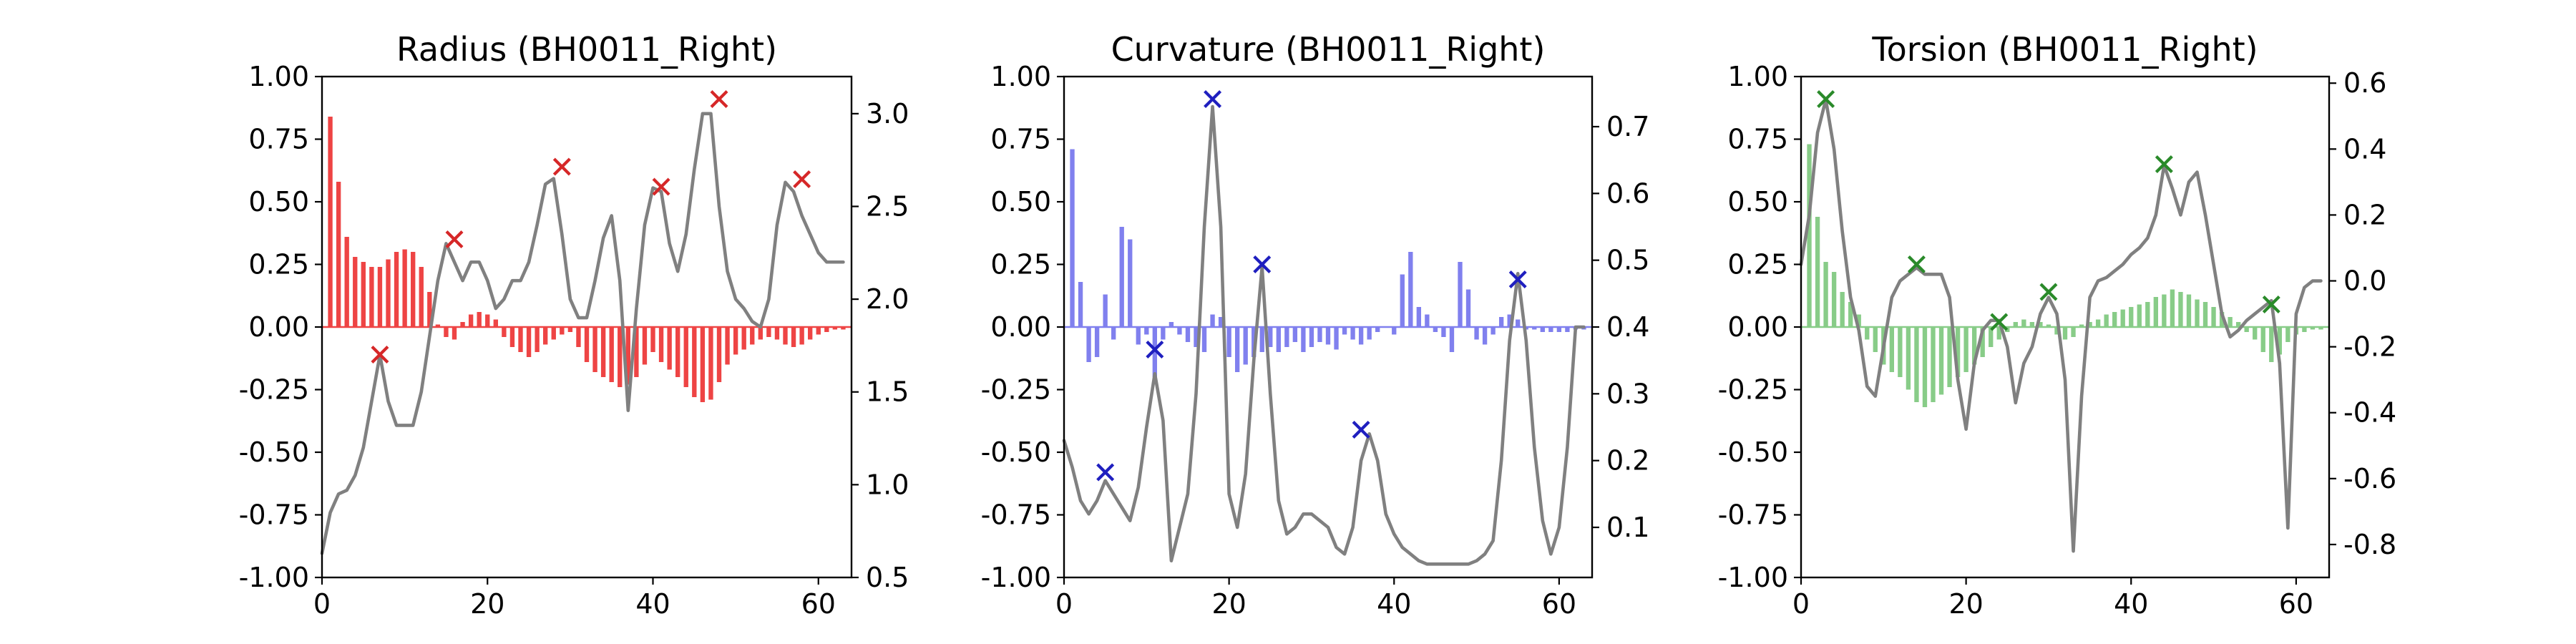  What do you see at coordinates (1758, 264) in the screenshot?
I see `y-tick-label: 0.25` at bounding box center [1758, 264].